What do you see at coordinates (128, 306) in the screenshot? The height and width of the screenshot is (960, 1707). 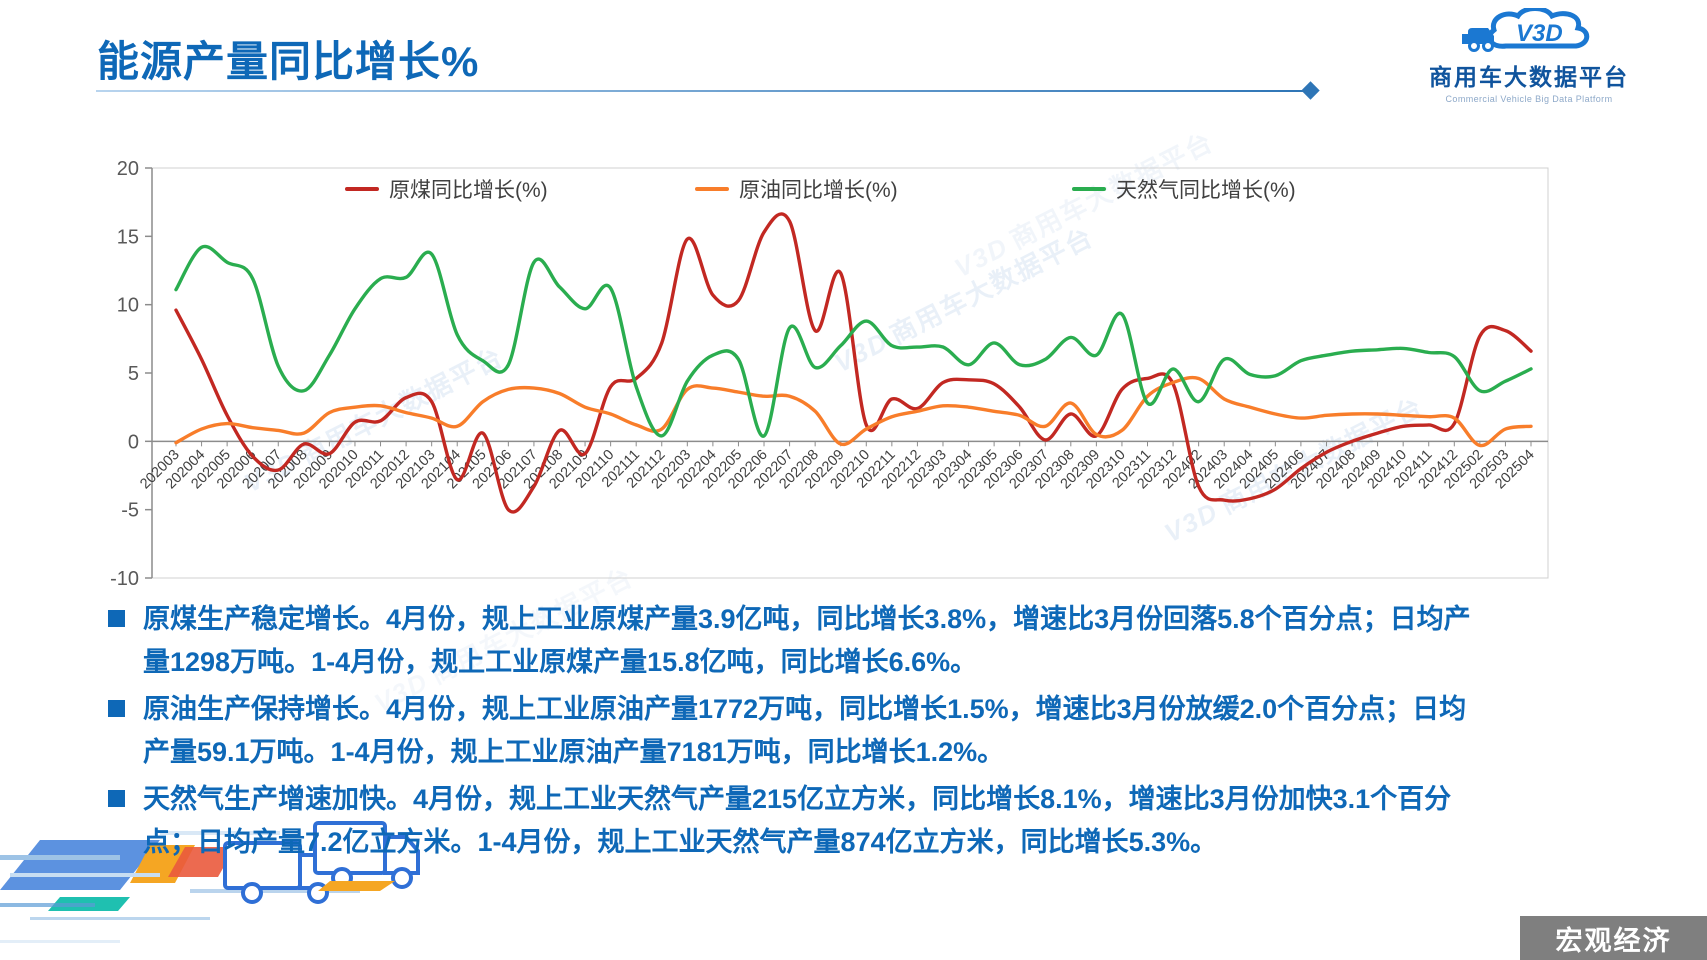 I see `svg-text: 10` at bounding box center [128, 306].